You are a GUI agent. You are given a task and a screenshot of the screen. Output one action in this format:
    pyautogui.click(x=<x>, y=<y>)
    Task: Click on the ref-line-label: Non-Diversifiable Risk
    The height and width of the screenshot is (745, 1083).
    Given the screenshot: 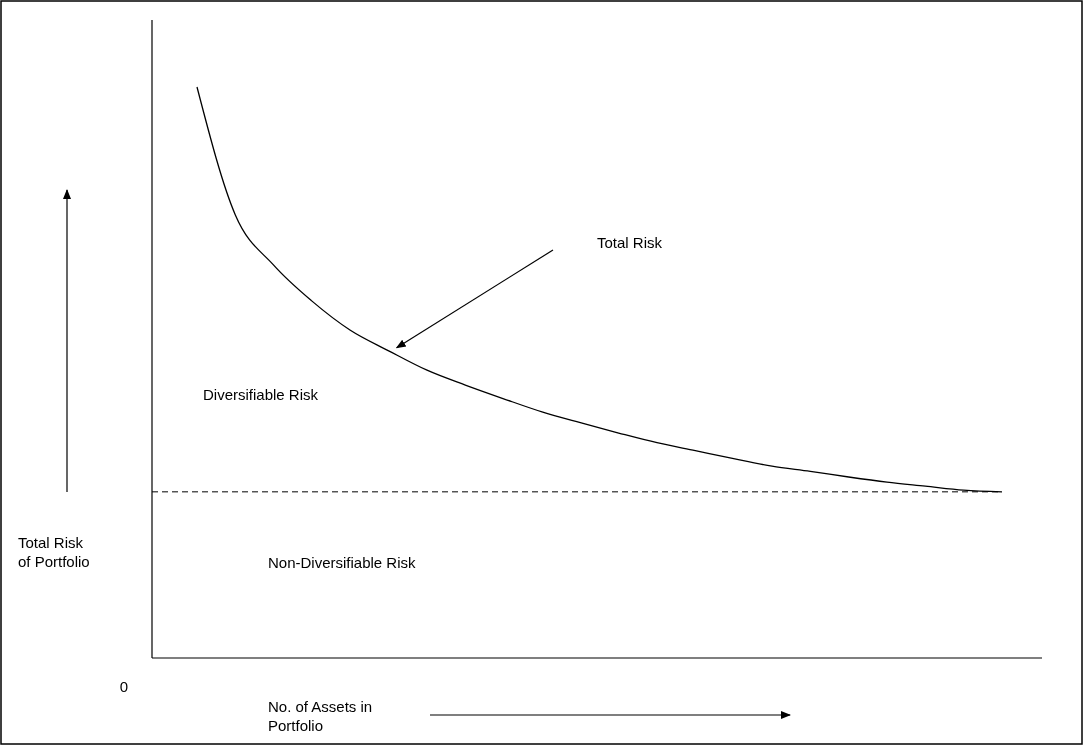 What is the action you would take?
    pyautogui.click(x=342, y=562)
    